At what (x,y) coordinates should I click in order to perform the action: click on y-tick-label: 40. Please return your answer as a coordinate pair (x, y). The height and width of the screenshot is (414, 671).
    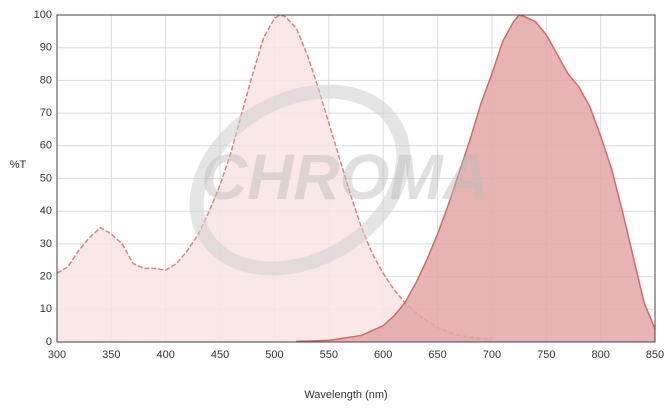
    Looking at the image, I should click on (46, 211).